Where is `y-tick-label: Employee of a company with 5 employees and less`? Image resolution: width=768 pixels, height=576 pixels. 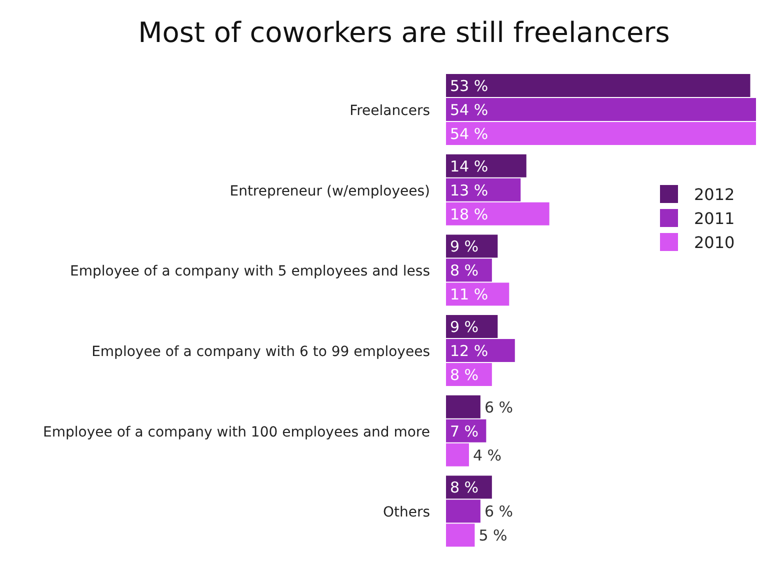 y-tick-label: Employee of a company with 5 employees and less is located at coordinates (250, 272).